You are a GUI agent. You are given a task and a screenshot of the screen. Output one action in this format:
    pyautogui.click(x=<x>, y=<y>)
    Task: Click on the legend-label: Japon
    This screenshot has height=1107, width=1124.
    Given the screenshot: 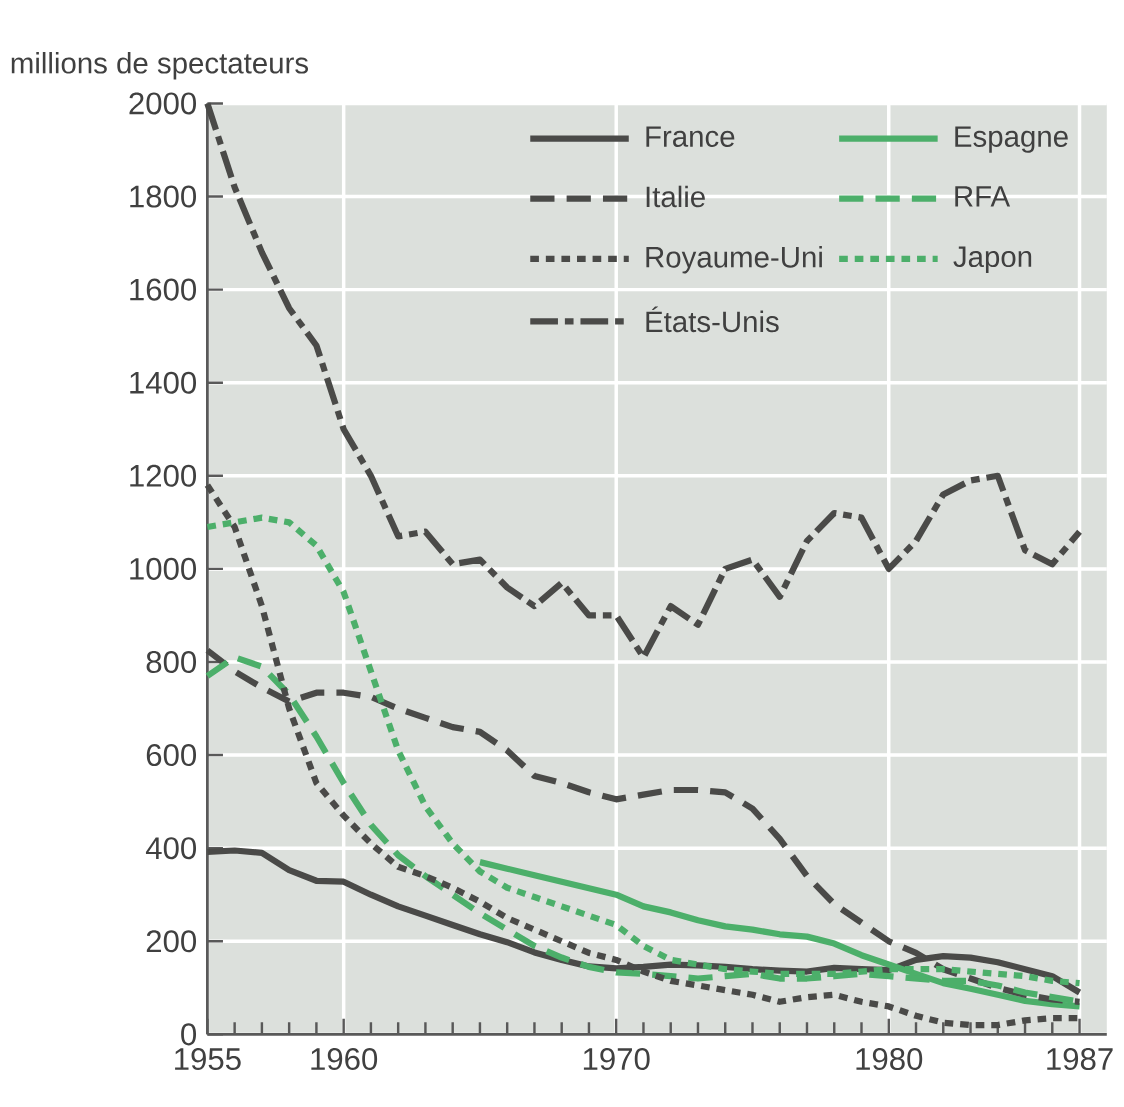 What is the action you would take?
    pyautogui.click(x=992, y=259)
    